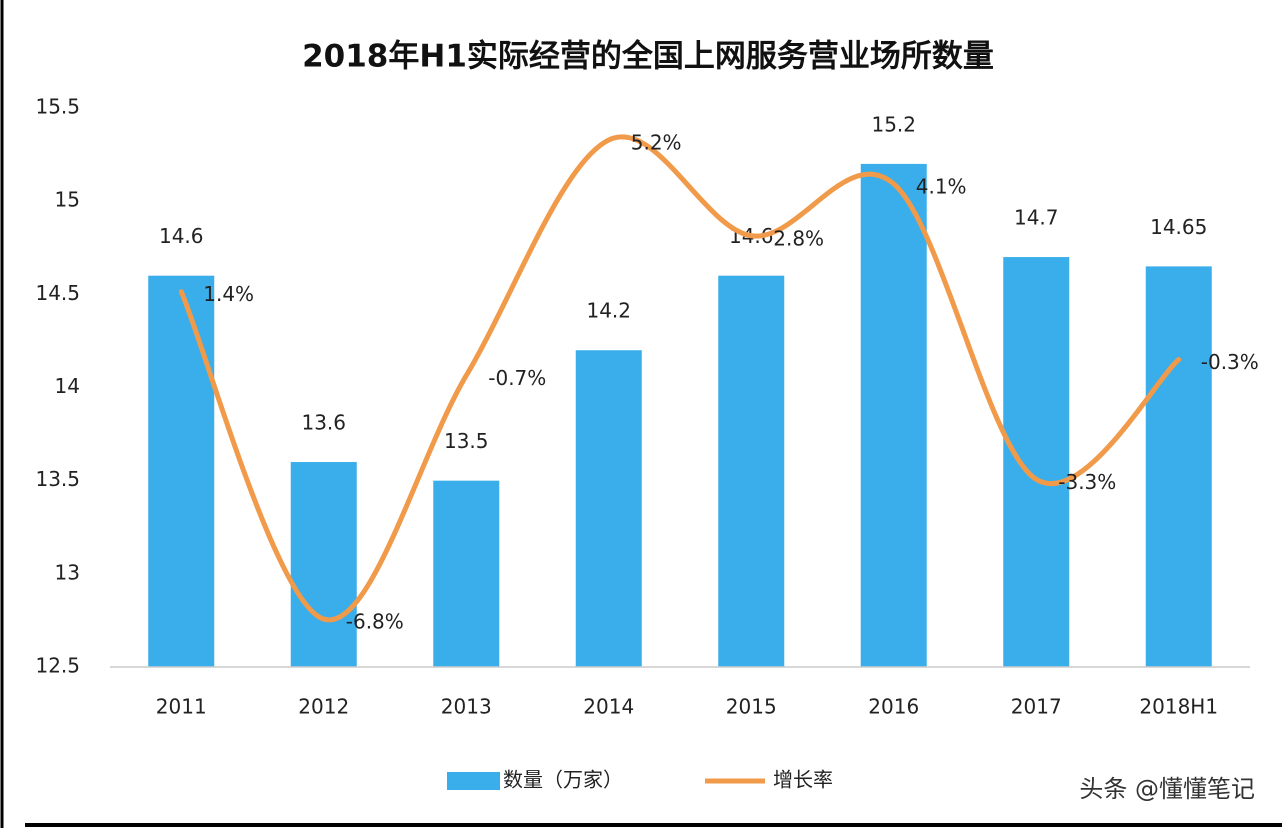 The image size is (1282, 828). What do you see at coordinates (563, 780) in the screenshot?
I see `legend-label: 数量（万家）` at bounding box center [563, 780].